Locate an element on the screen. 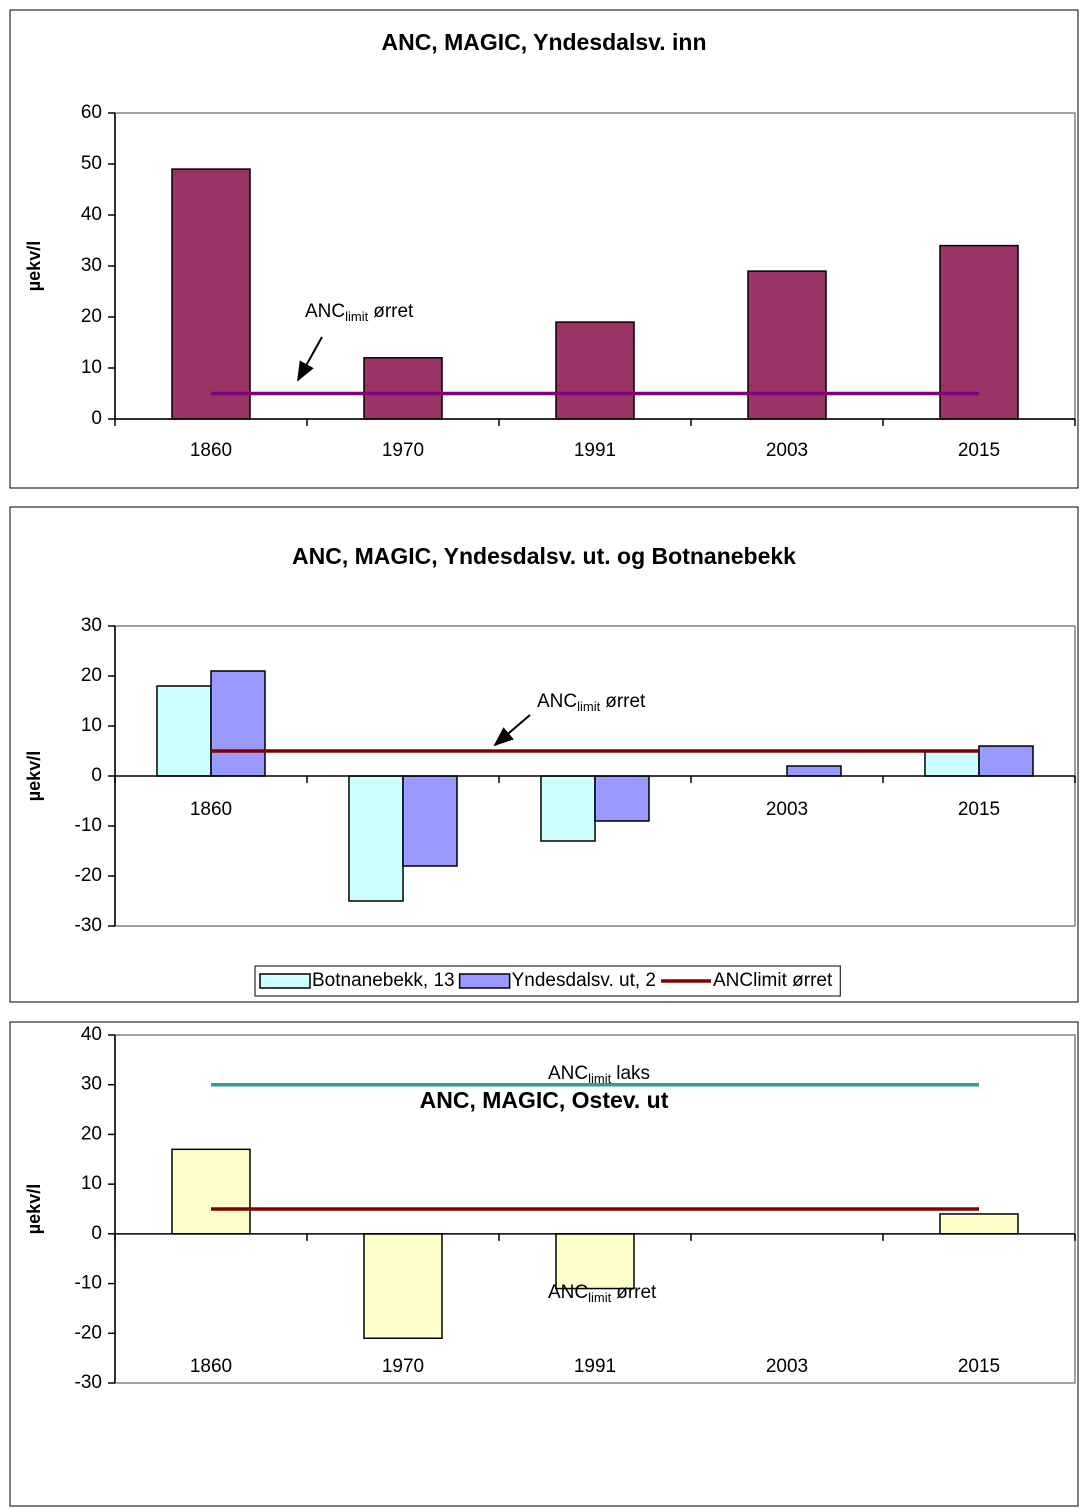 This screenshot has width=1080, height=1508. legend-box is located at coordinates (547, 981).